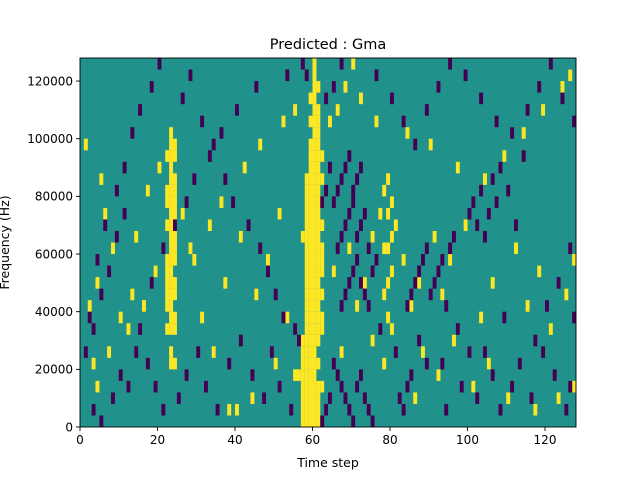 The image size is (640, 480). Describe the element at coordinates (54, 197) in the screenshot. I see `y-tick-label: 80000` at that location.